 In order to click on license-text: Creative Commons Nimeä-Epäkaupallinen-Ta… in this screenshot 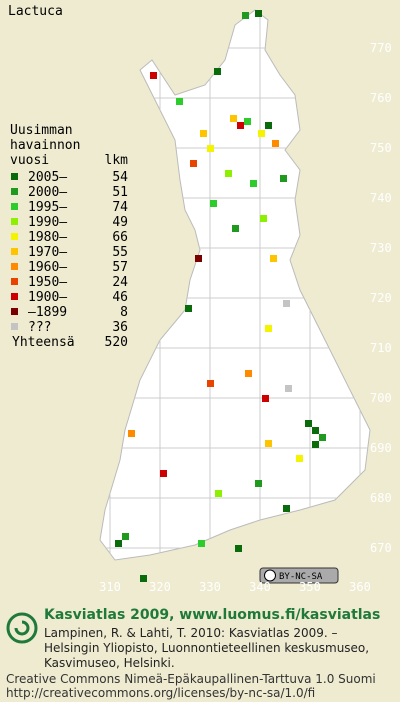, I will do `click(191, 679)`.